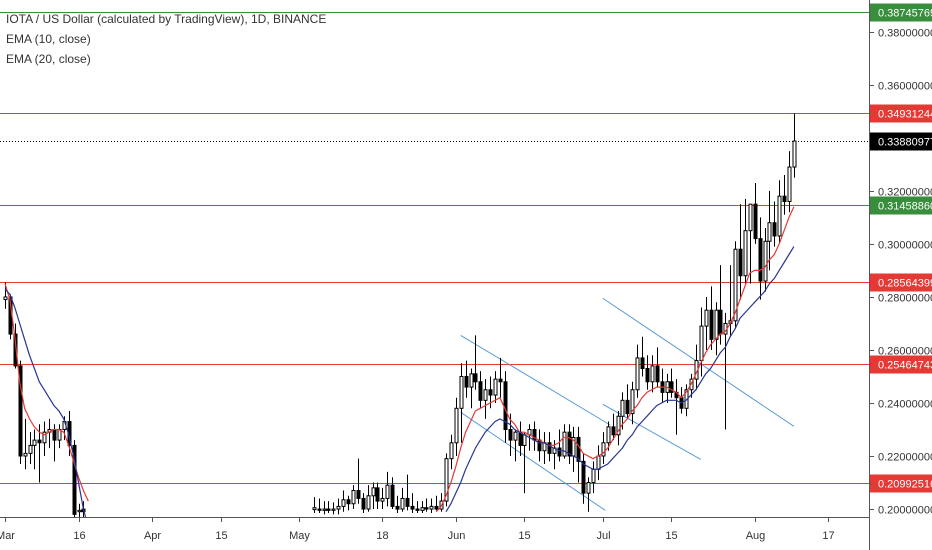  What do you see at coordinates (905, 87) in the screenshot?
I see `y-tick-label: 0.36000000` at bounding box center [905, 87].